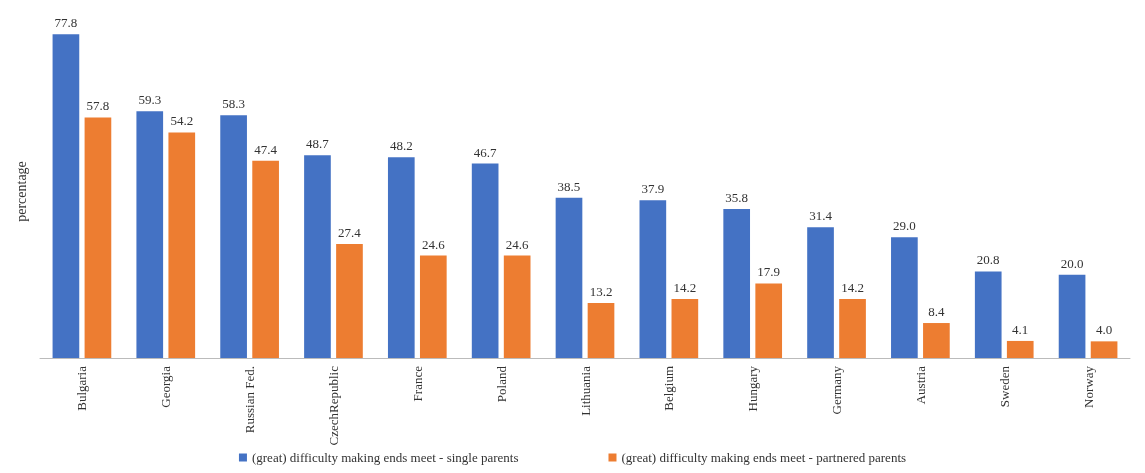  What do you see at coordinates (233, 104) in the screenshot?
I see `data-label: 58.3` at bounding box center [233, 104].